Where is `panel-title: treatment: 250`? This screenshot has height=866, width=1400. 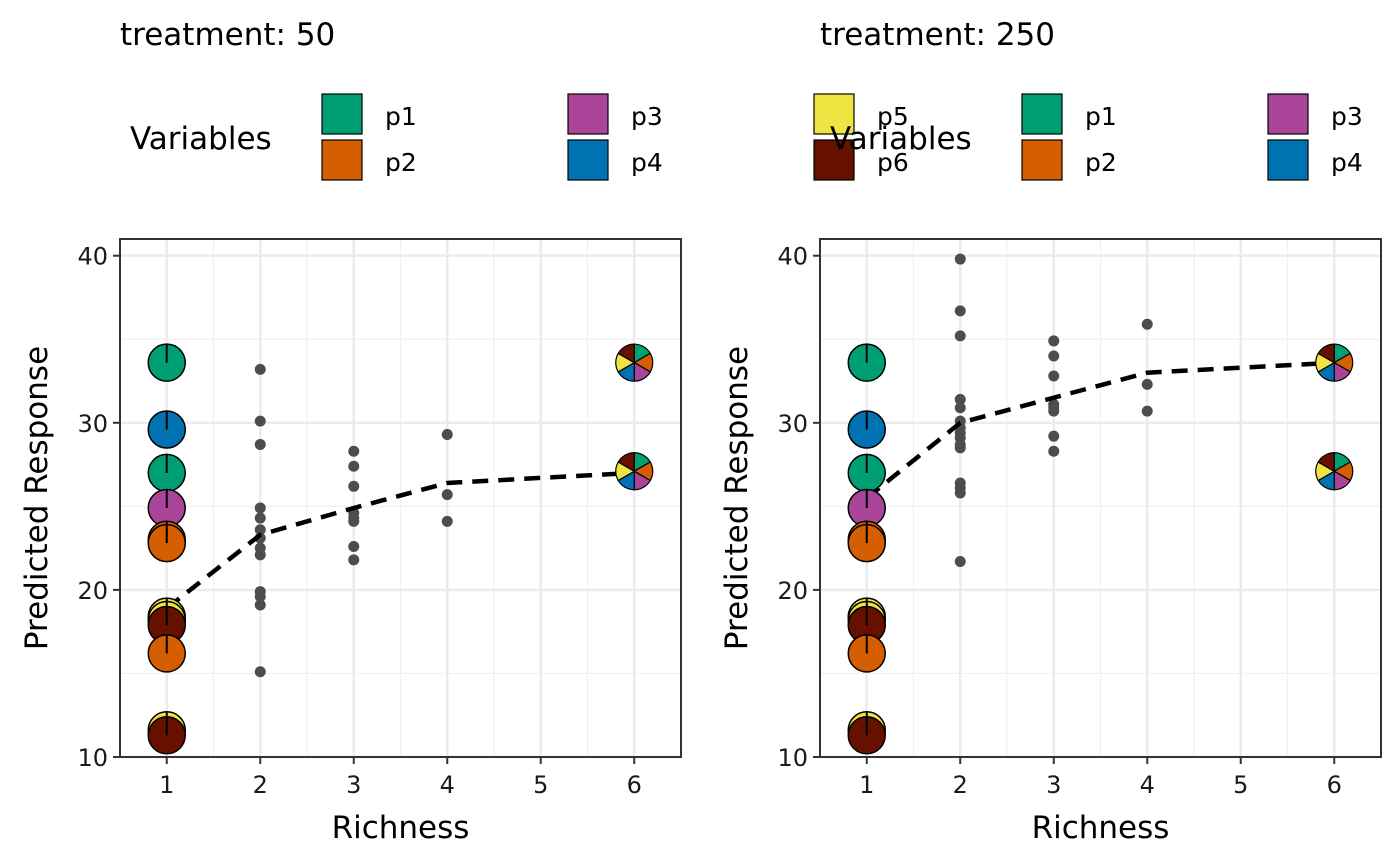 panel-title: treatment: 250 is located at coordinates (937, 35).